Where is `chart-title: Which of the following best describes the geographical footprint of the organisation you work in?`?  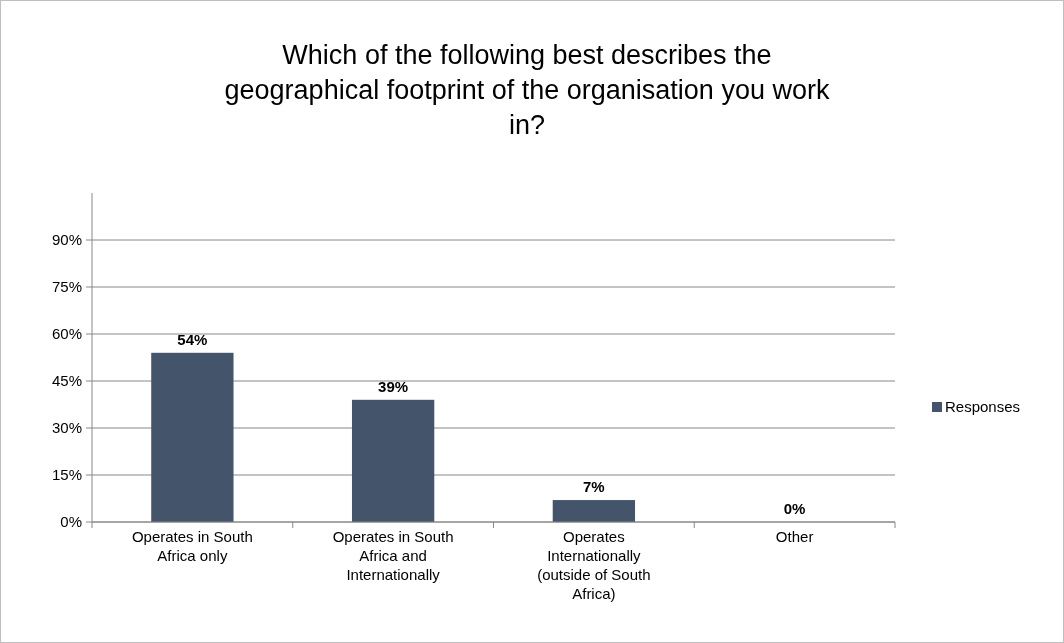
chart-title: Which of the following best describes the geographical footprint of the organisation you work in? is located at coordinates (527, 90).